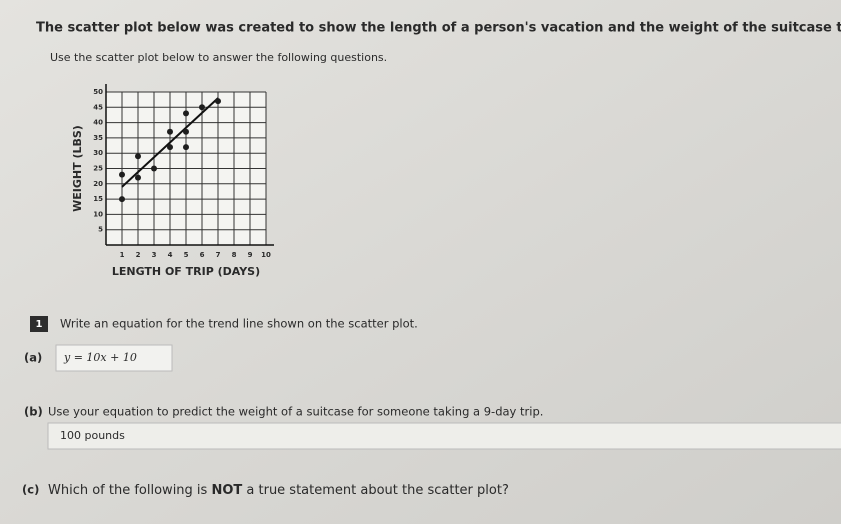 The width and height of the screenshot is (841, 524). What do you see at coordinates (186, 255) in the screenshot?
I see `x-tick-label: 5` at bounding box center [186, 255].